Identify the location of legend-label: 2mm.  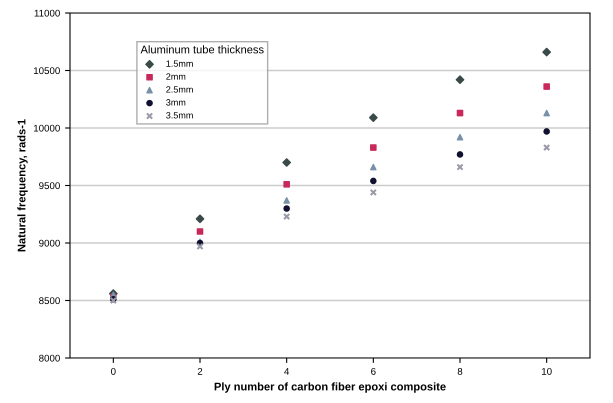
(176, 76).